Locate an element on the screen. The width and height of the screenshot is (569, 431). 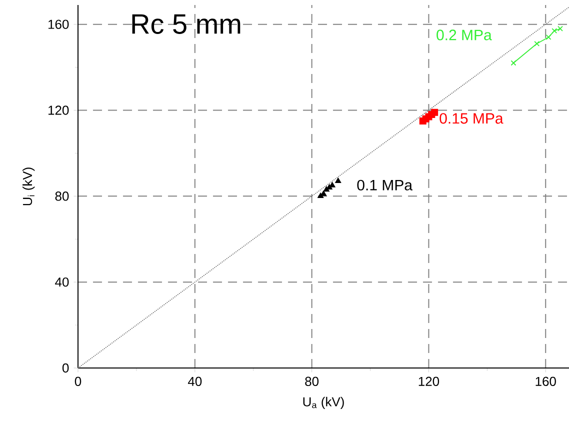
x-tick-label: 120 is located at coordinates (429, 381).